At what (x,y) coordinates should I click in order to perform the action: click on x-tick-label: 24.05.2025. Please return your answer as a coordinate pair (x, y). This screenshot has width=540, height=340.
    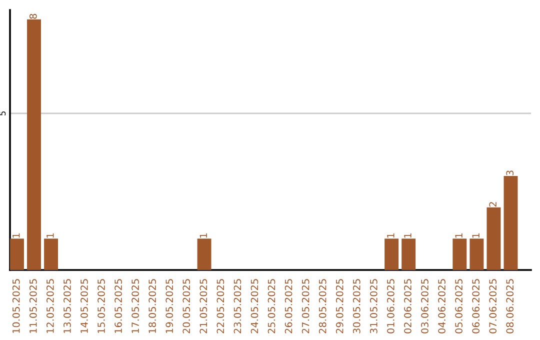
    Looking at the image, I should click on (254, 306).